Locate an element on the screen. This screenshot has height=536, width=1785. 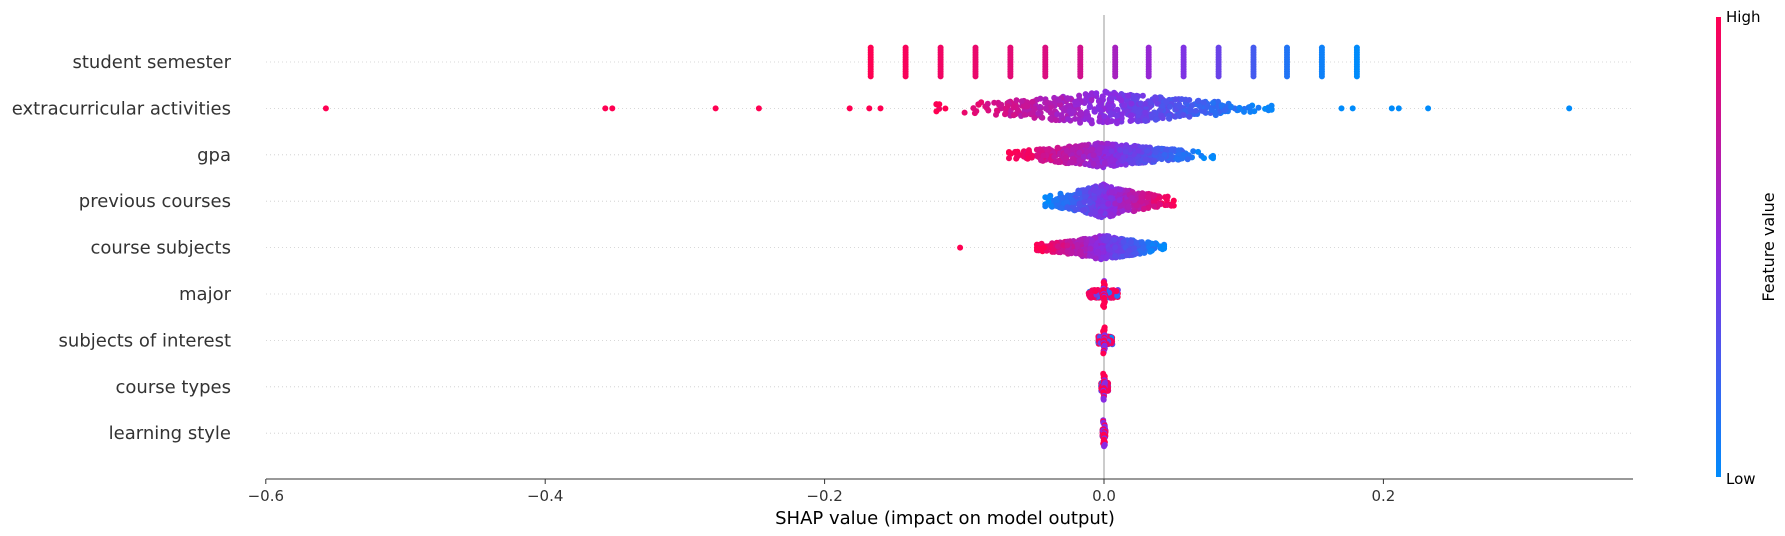
colorbar-high-label: High is located at coordinates (1743, 17).